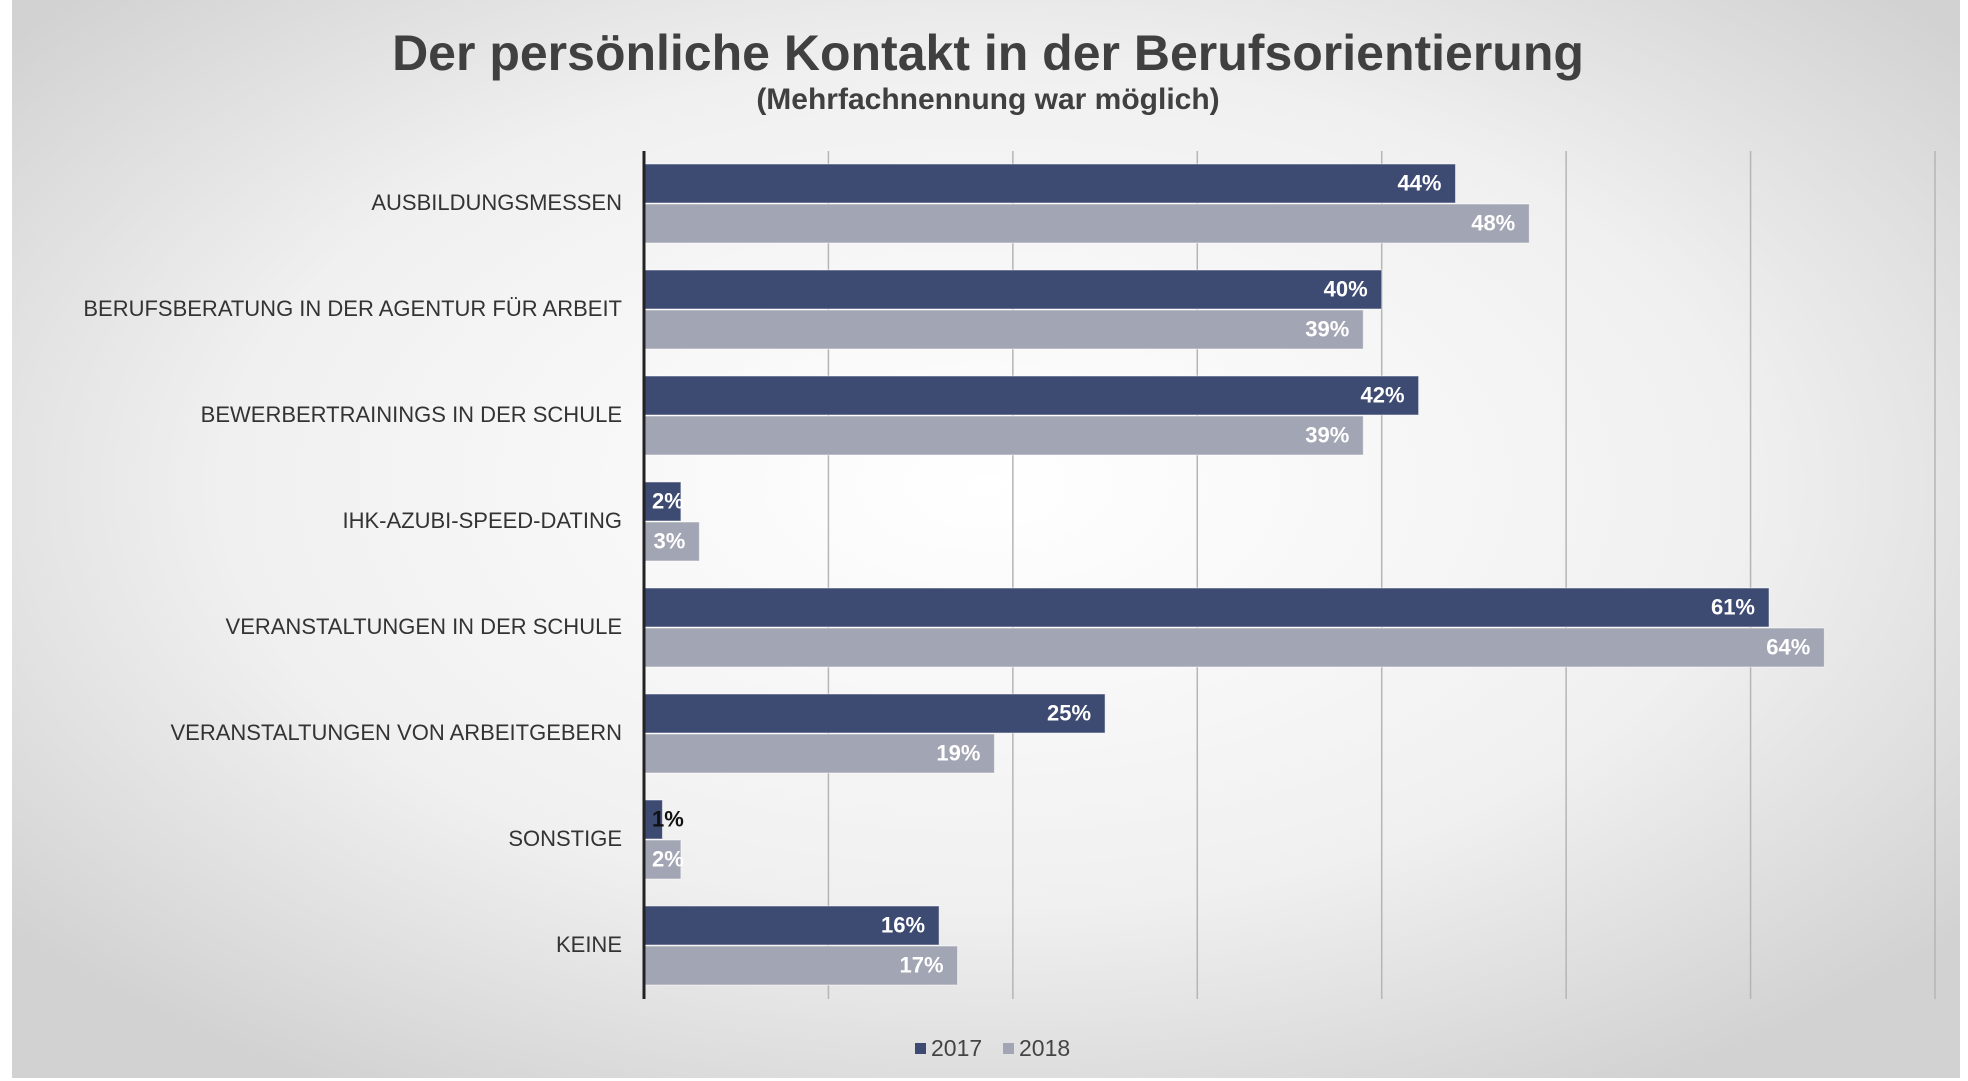 Image resolution: width=1968 pixels, height=1081 pixels. Describe the element at coordinates (1383, 394) in the screenshot. I see `data-label: 42%` at that location.